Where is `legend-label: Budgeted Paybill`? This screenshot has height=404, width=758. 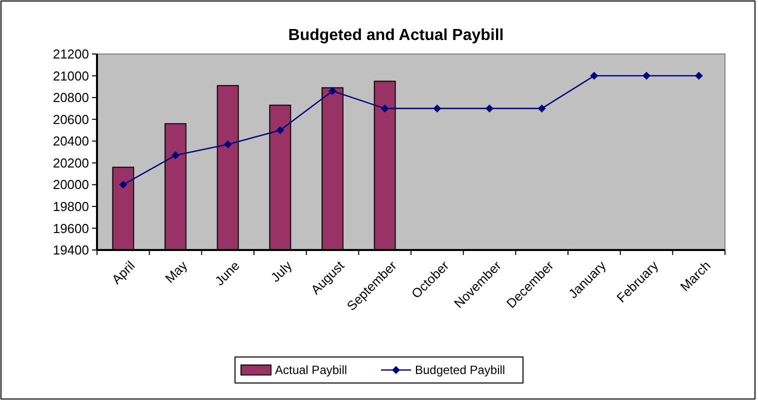
legend-label: Budgeted Paybill is located at coordinates (460, 370).